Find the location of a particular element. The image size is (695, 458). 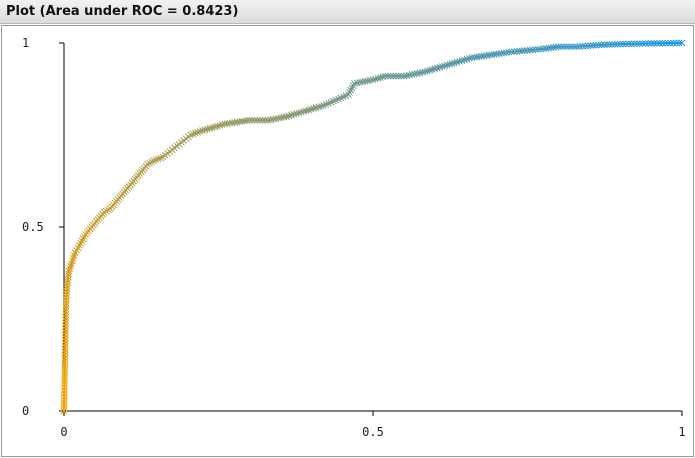

x-tick-label: 0 is located at coordinates (63, 432).